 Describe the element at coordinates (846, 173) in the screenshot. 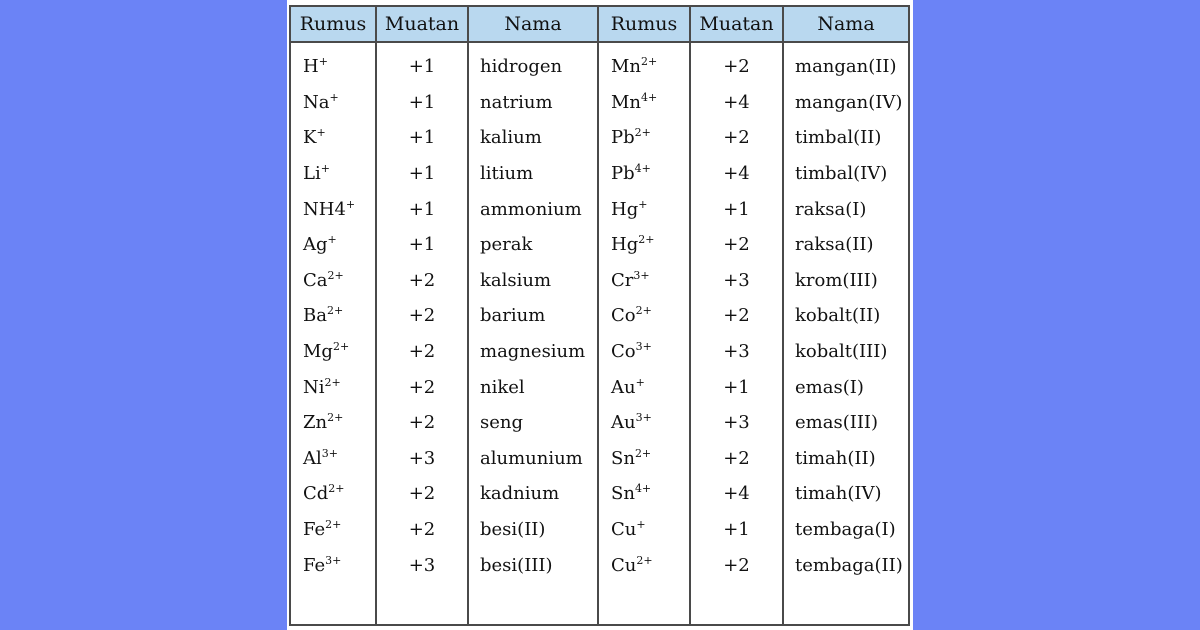

I see `name-cell-2: timbal(IV)` at that location.